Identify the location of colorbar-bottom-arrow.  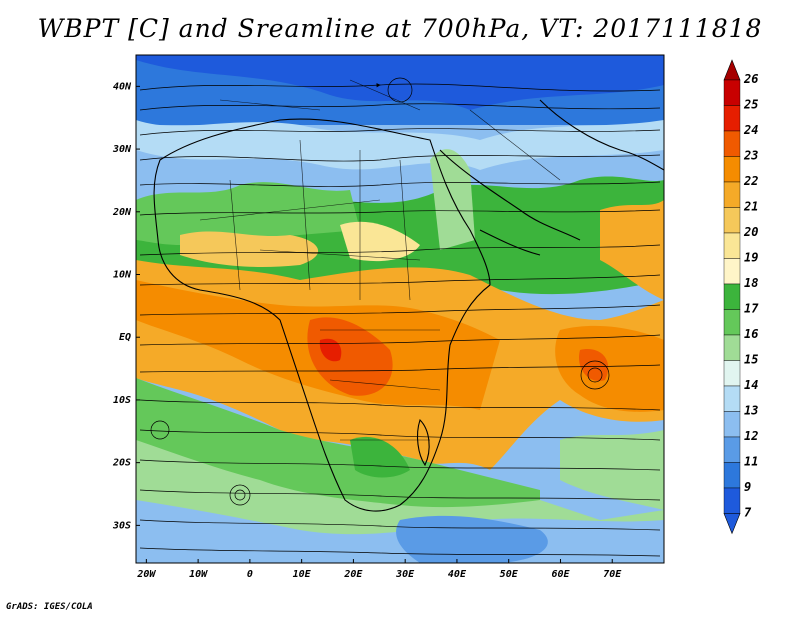
(732, 524).